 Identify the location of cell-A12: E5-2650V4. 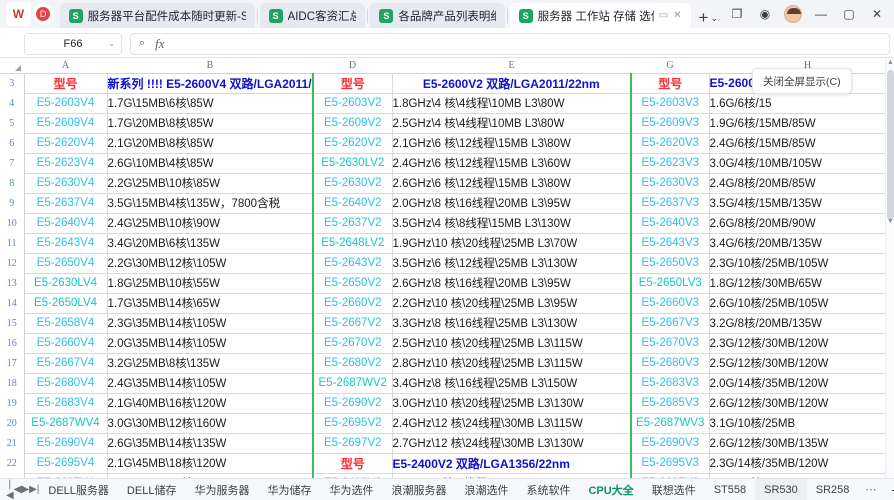
(65, 263).